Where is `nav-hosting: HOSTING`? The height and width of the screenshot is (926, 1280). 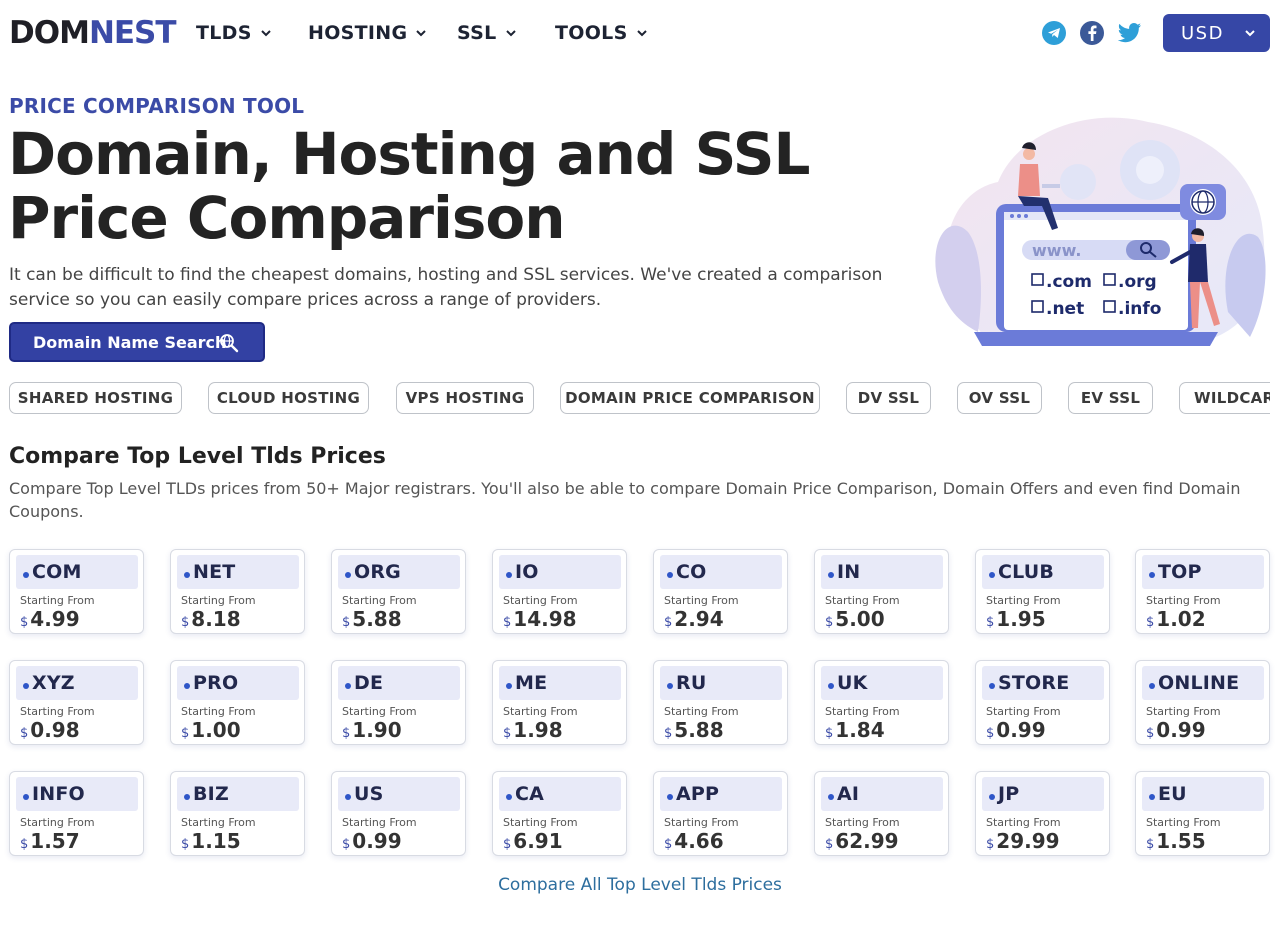
nav-hosting: HOSTING is located at coordinates (367, 33).